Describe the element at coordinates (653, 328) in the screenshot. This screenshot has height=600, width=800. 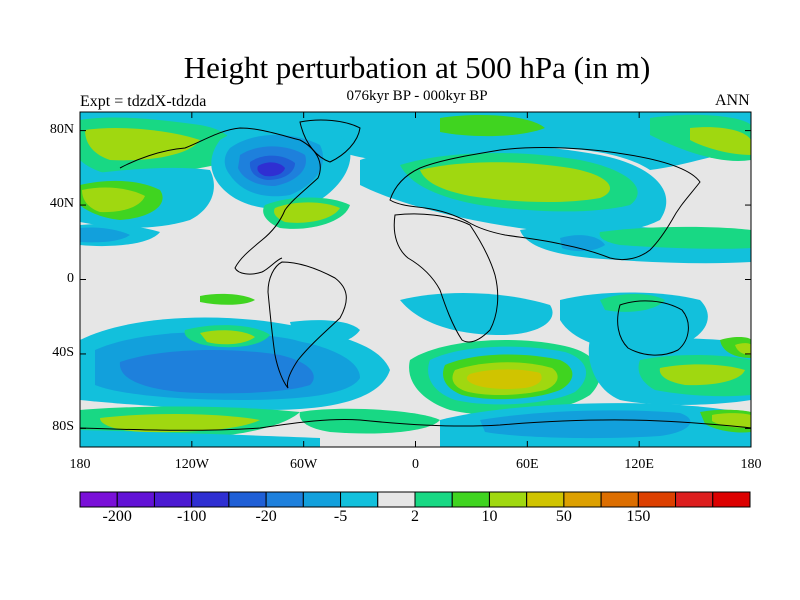
I see `coastline-australia` at that location.